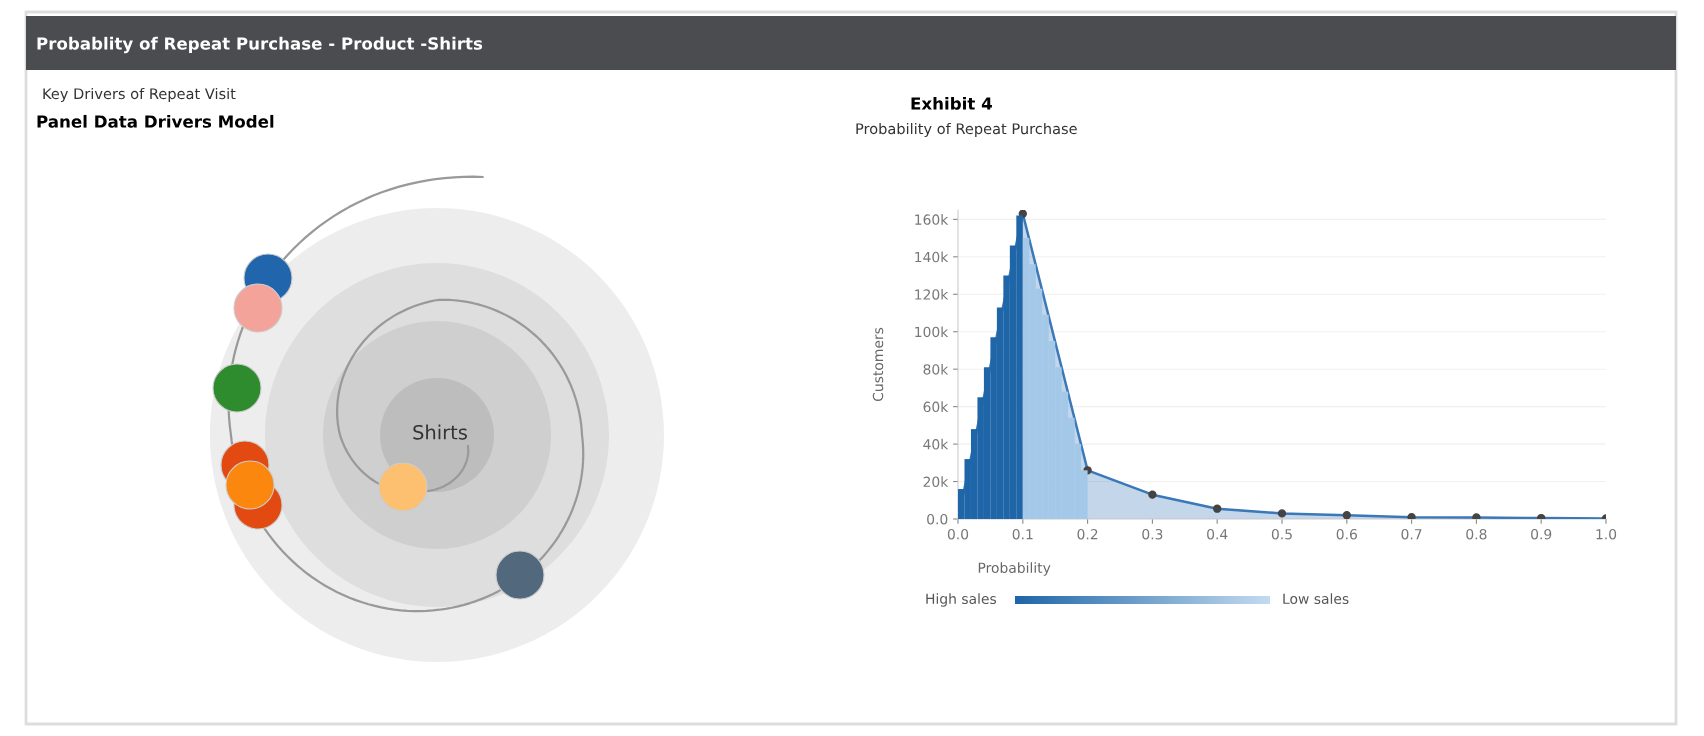 This screenshot has height=736, width=1704. I want to click on y-tick-label: 20k, so click(936, 482).